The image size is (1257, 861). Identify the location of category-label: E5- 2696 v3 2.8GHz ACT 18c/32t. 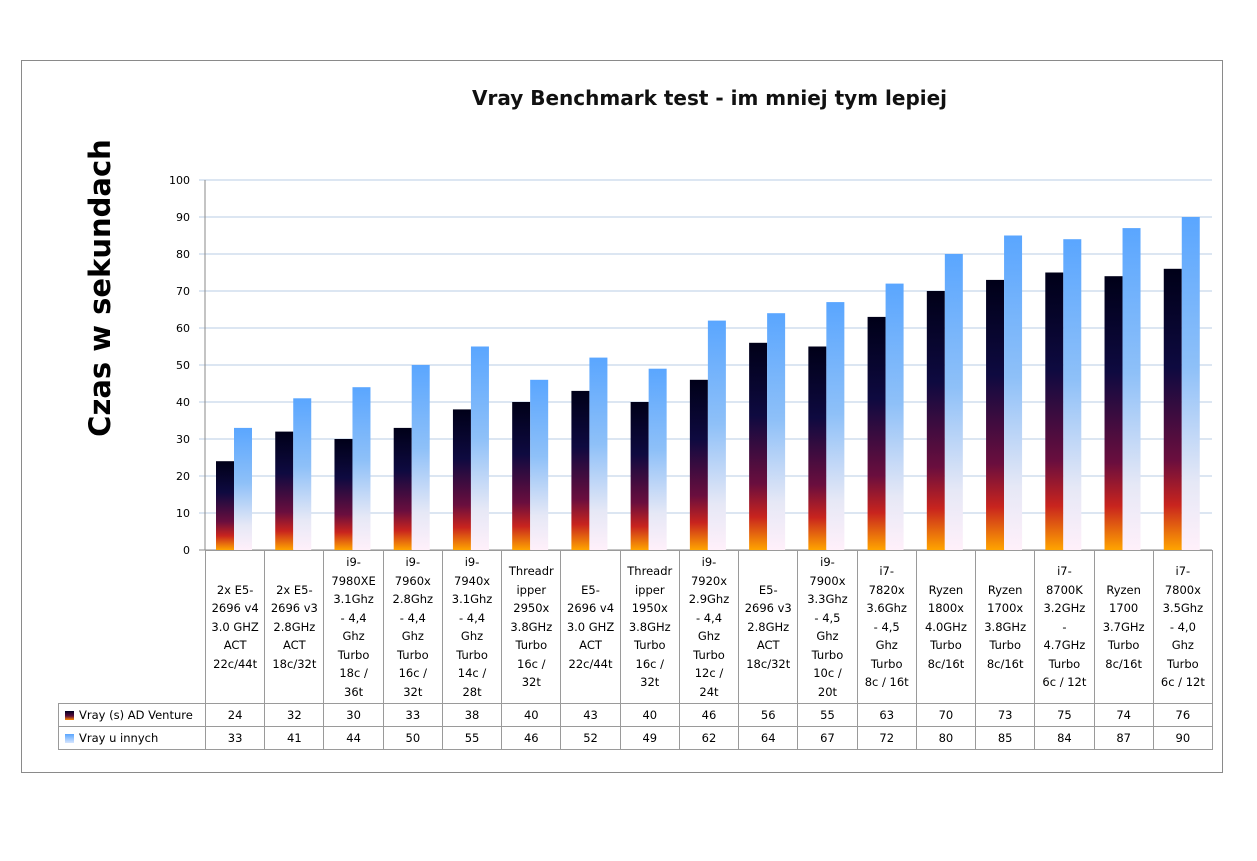
(768, 627).